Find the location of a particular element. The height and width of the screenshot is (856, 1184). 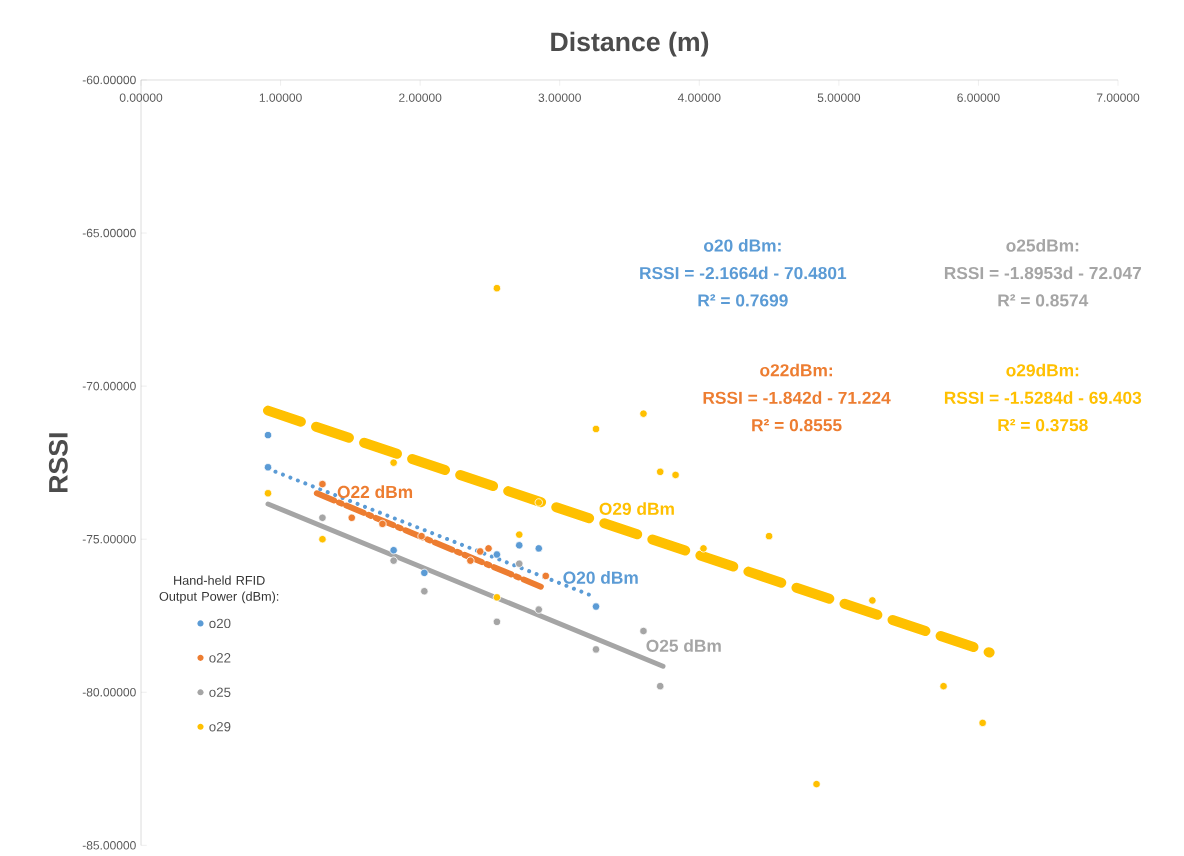

x-axis-title: Distance (m) is located at coordinates (630, 44).